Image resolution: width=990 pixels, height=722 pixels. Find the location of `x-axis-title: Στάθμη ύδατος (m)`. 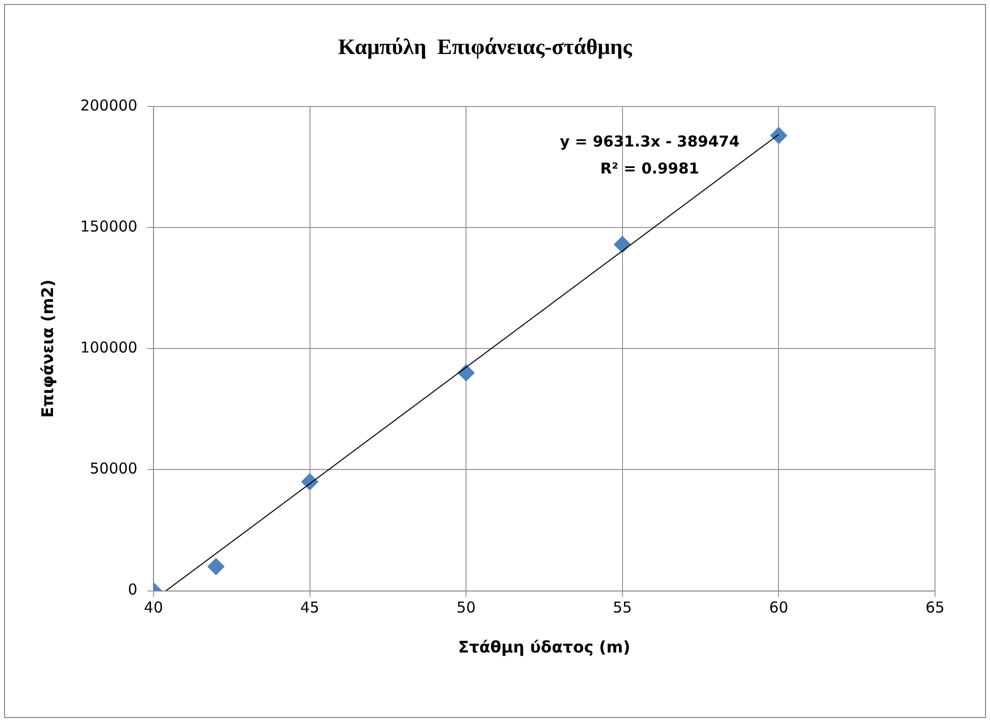

x-axis-title: Στάθμη ύδατος (m) is located at coordinates (544, 647).